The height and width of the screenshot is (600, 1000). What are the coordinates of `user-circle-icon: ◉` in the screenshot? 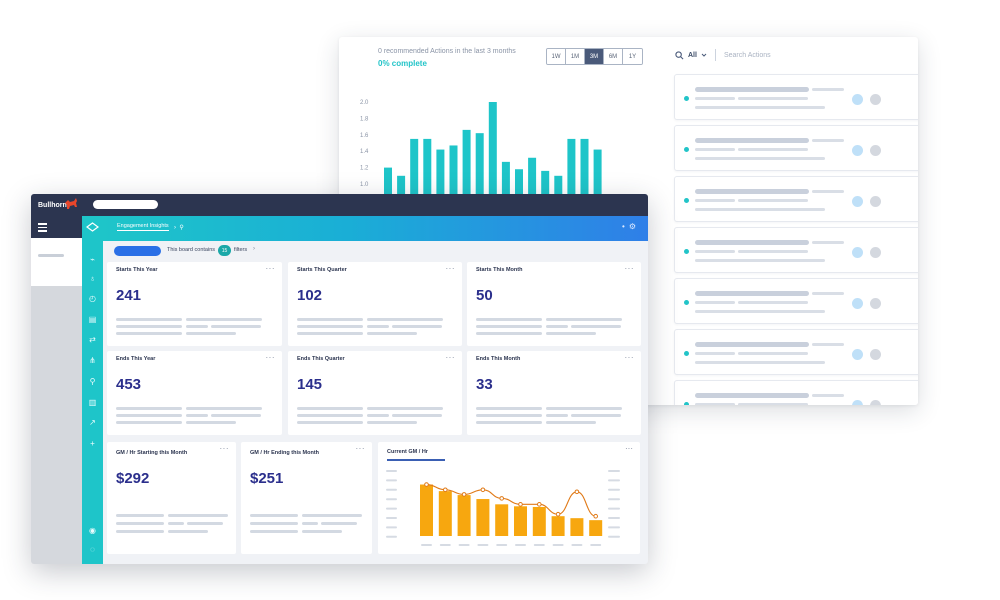 It's located at (92, 530).